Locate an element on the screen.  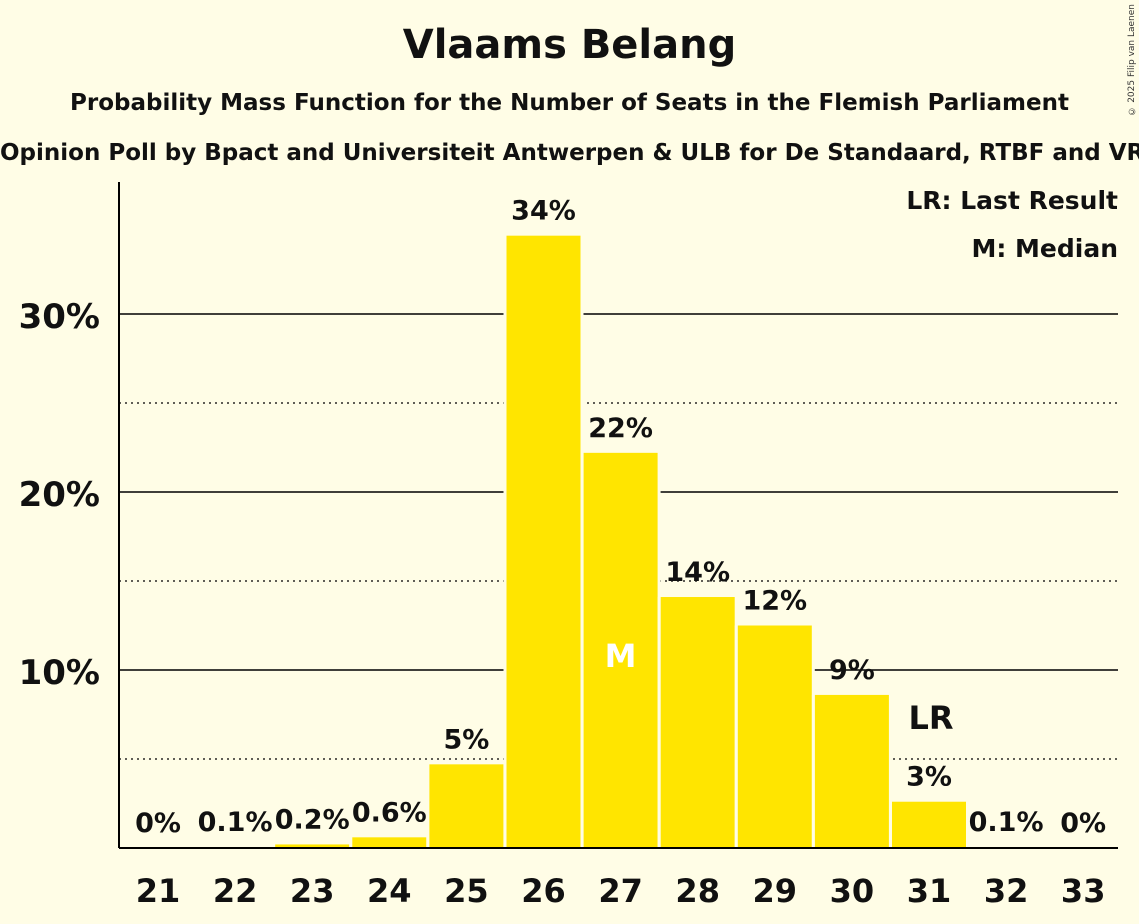
value-label-26: 34% is located at coordinates (543, 211).